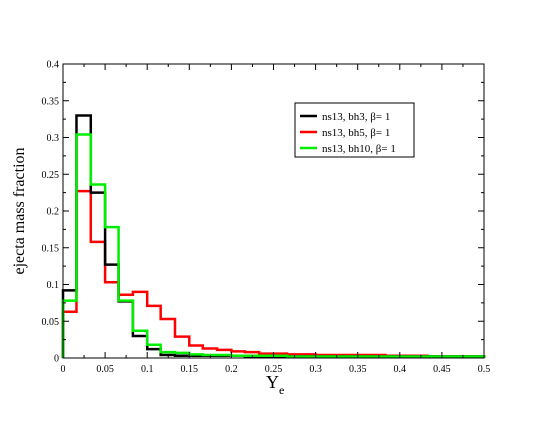  What do you see at coordinates (274, 369) in the screenshot?
I see `x-tick-label: 0.25` at bounding box center [274, 369].